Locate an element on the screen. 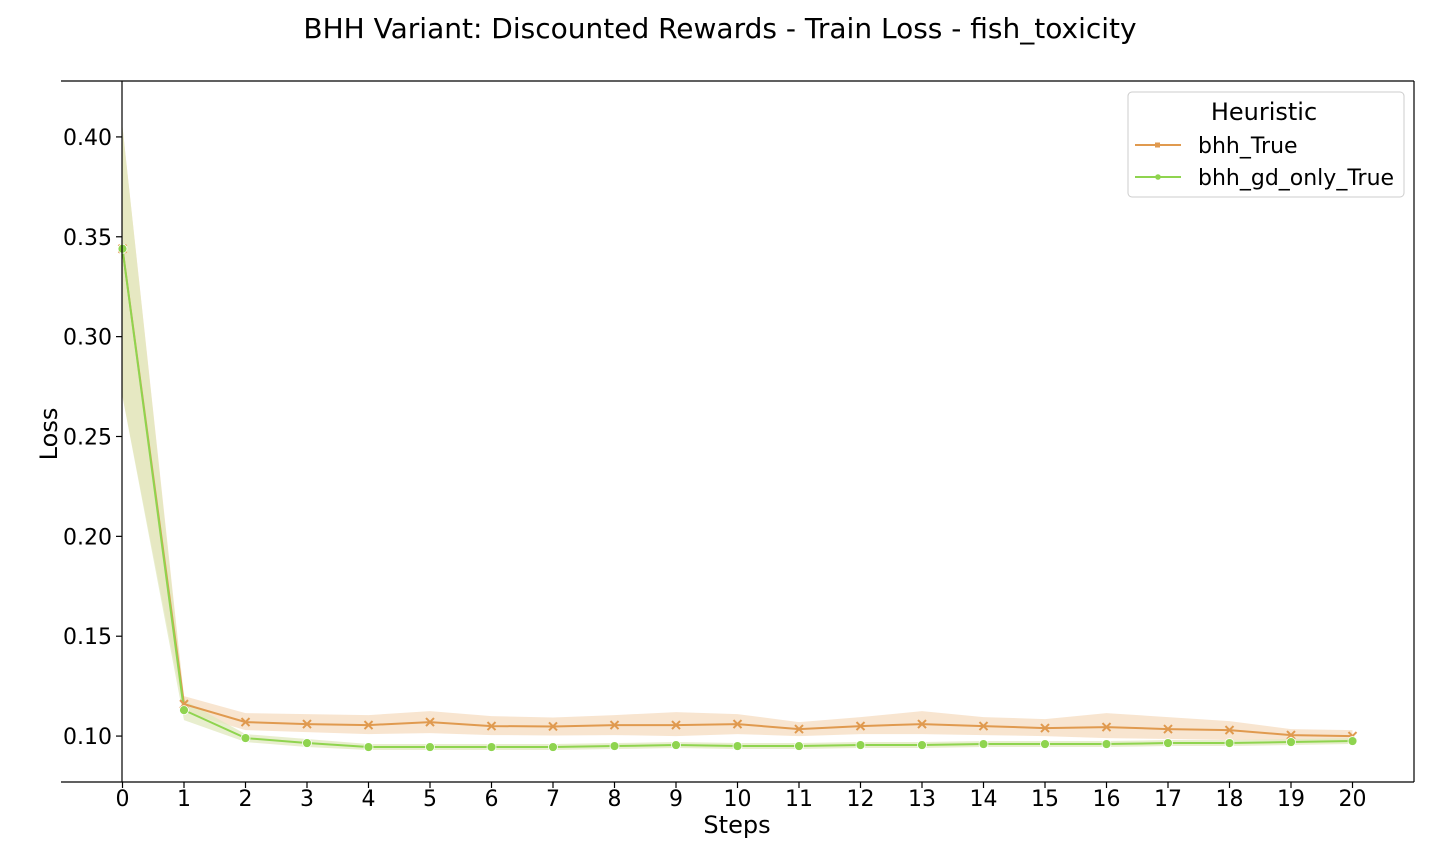 This screenshot has width=1440, height=864. x-tick-label: 6 is located at coordinates (492, 799).